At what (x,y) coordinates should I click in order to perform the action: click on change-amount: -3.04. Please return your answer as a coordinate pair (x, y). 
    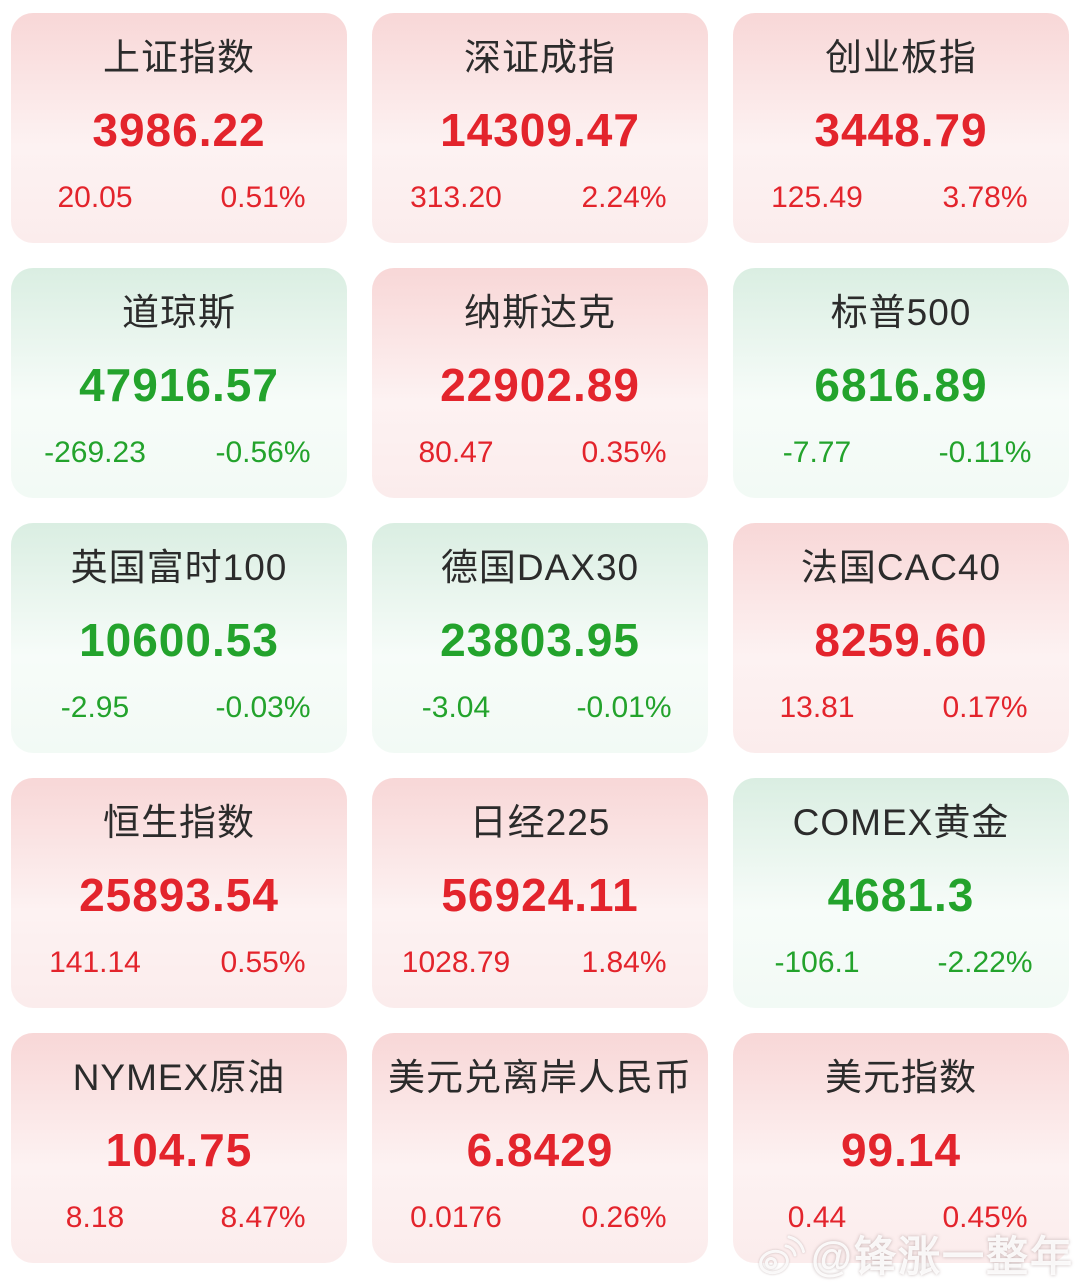
    Looking at the image, I should click on (456, 707).